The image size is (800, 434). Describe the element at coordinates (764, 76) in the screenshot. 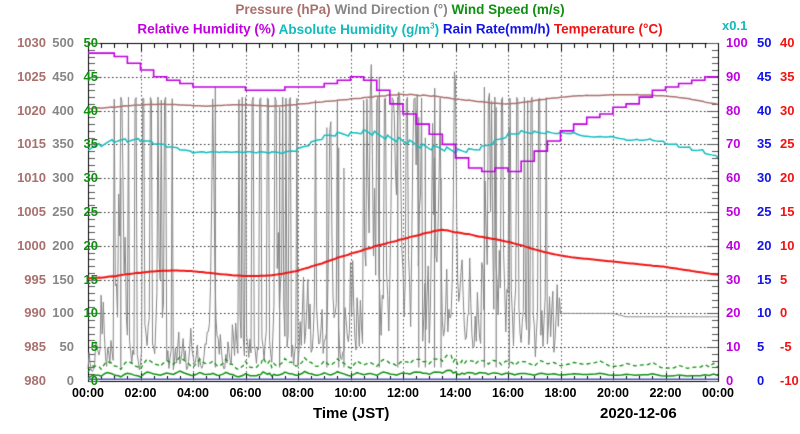

I see `y-tick-rain-rate: 45` at that location.